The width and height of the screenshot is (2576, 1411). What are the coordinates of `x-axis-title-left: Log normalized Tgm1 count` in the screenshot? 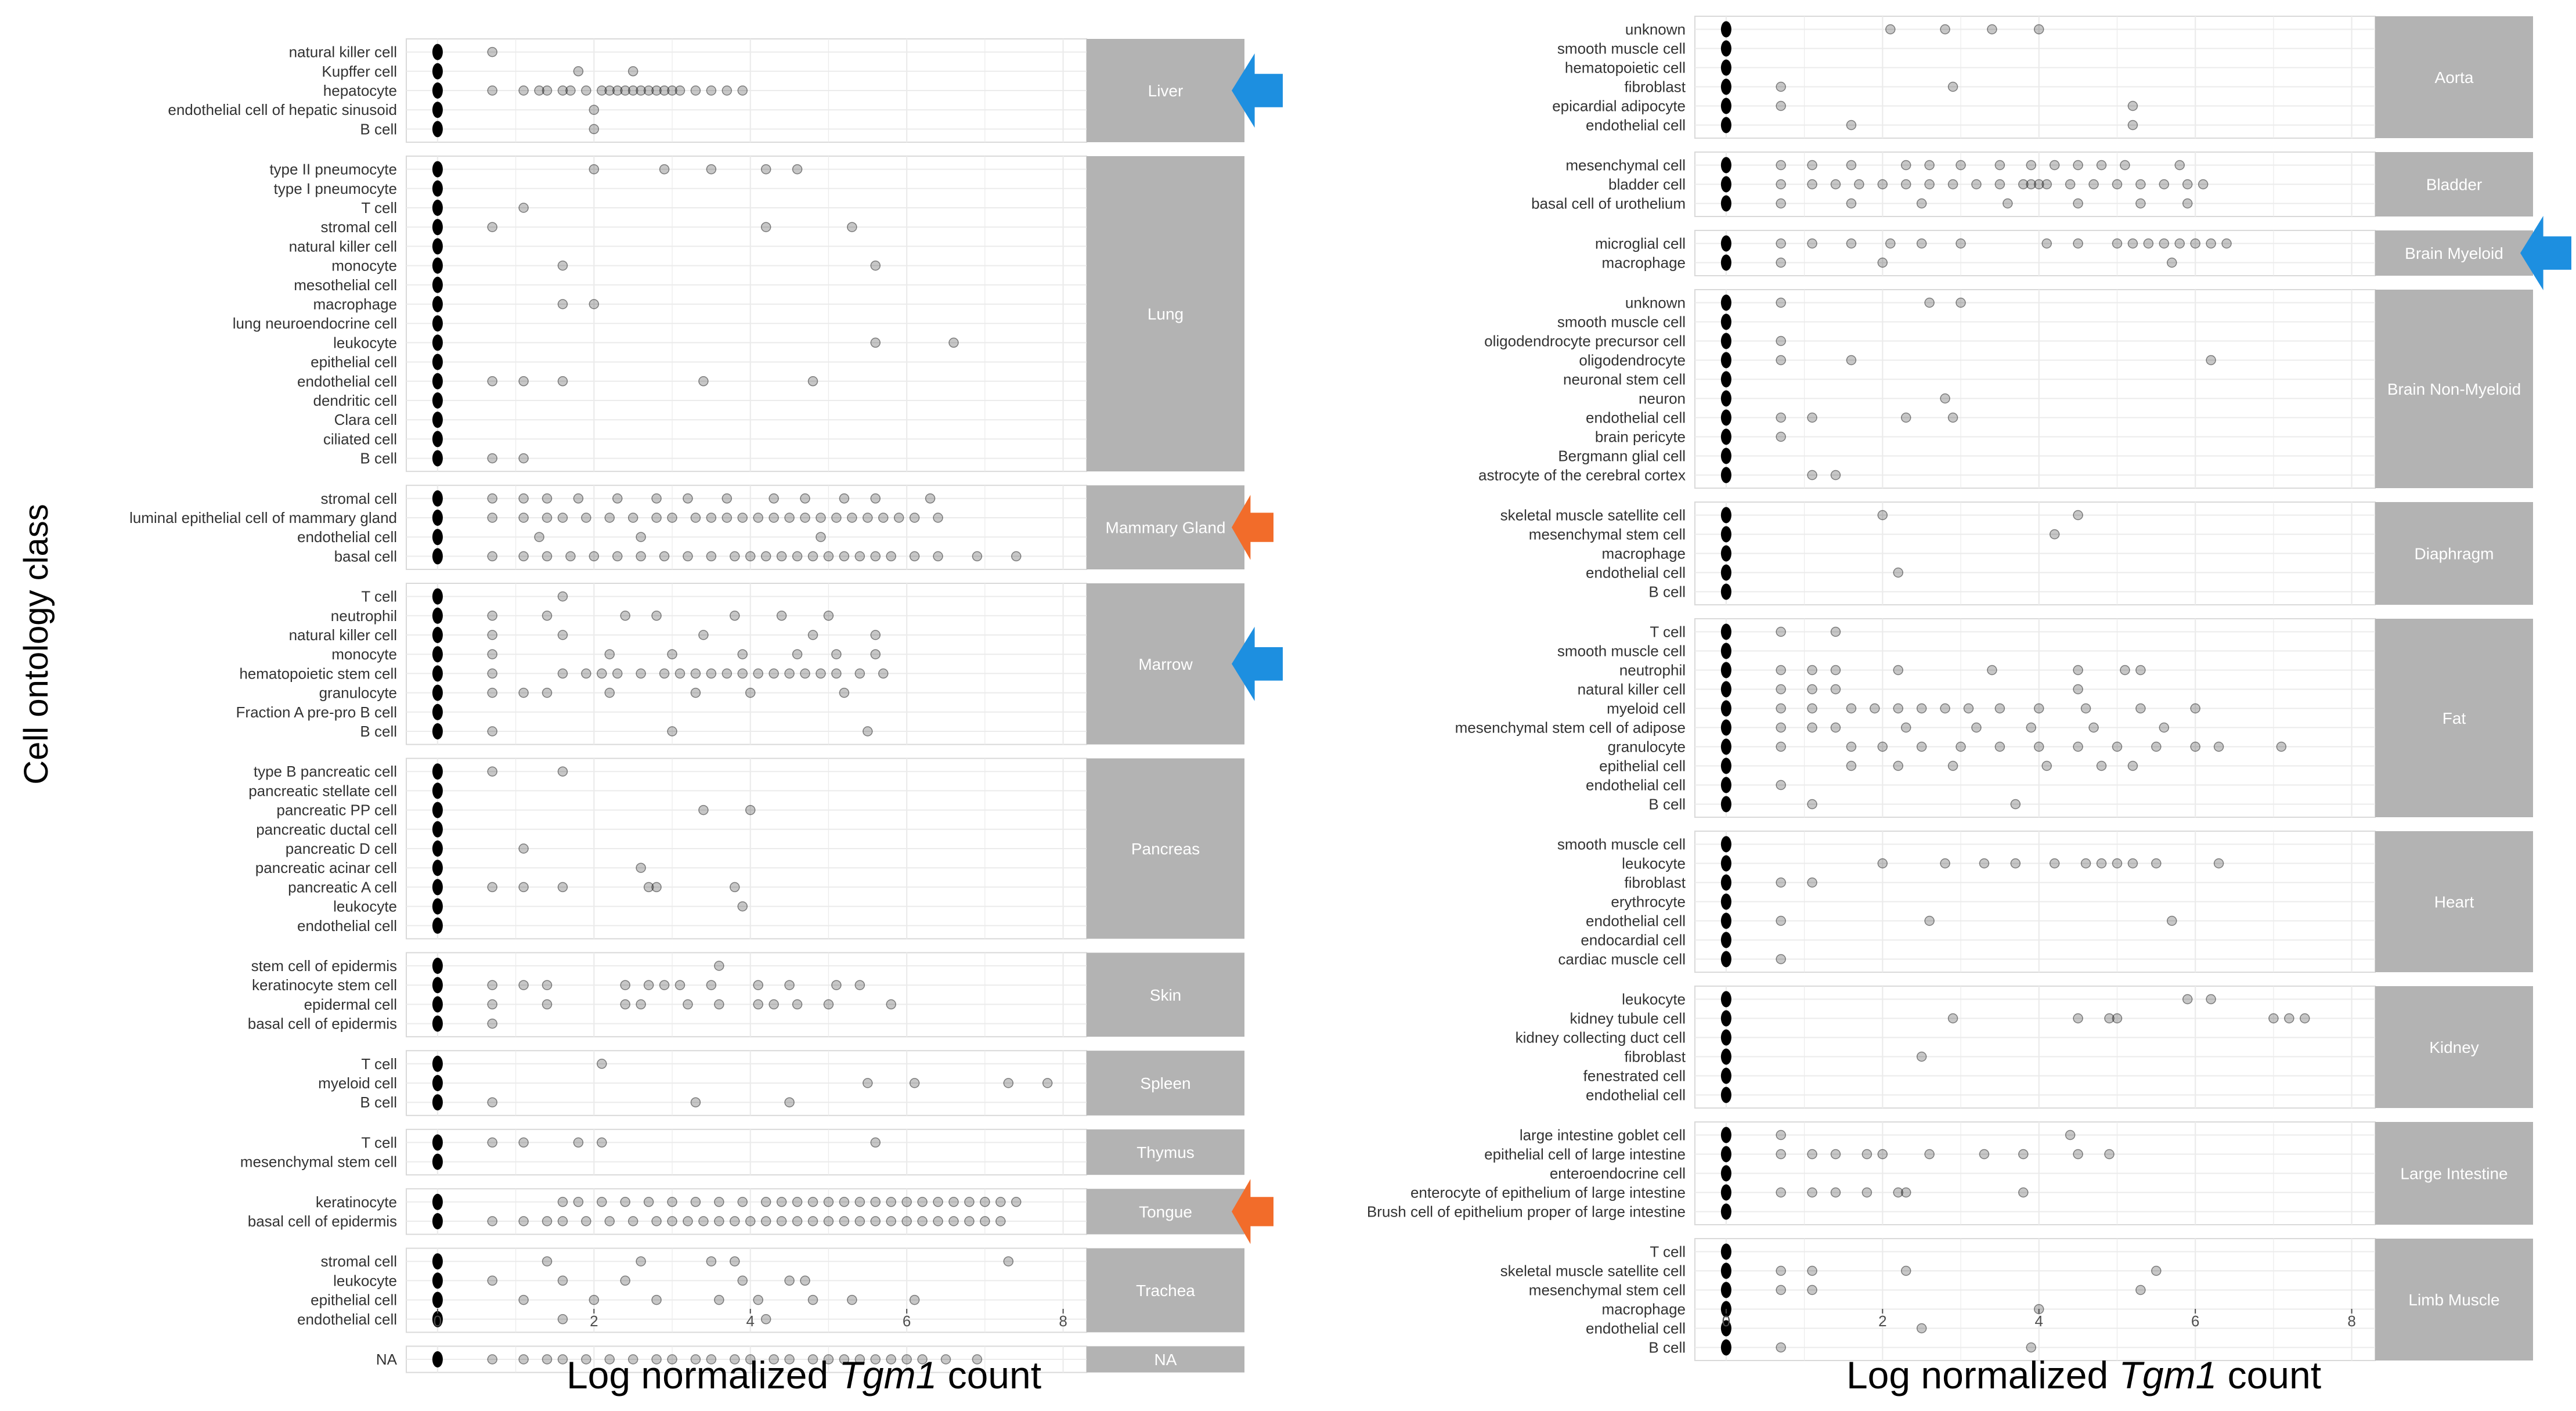 It's located at (804, 1375).